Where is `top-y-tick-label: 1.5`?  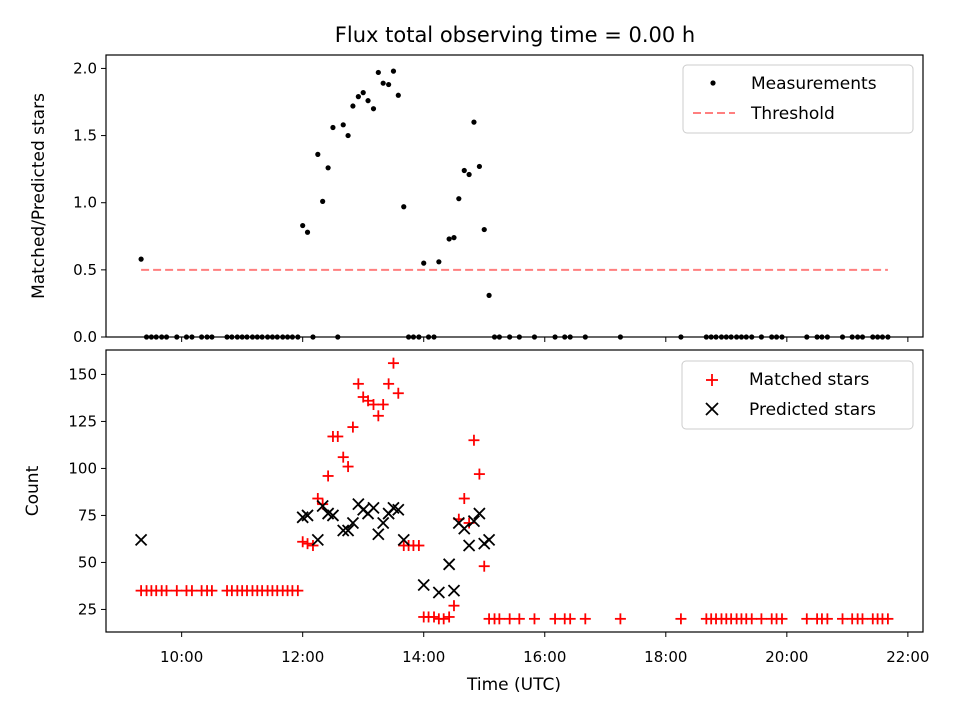
top-y-tick-label: 1.5 is located at coordinates (85, 136).